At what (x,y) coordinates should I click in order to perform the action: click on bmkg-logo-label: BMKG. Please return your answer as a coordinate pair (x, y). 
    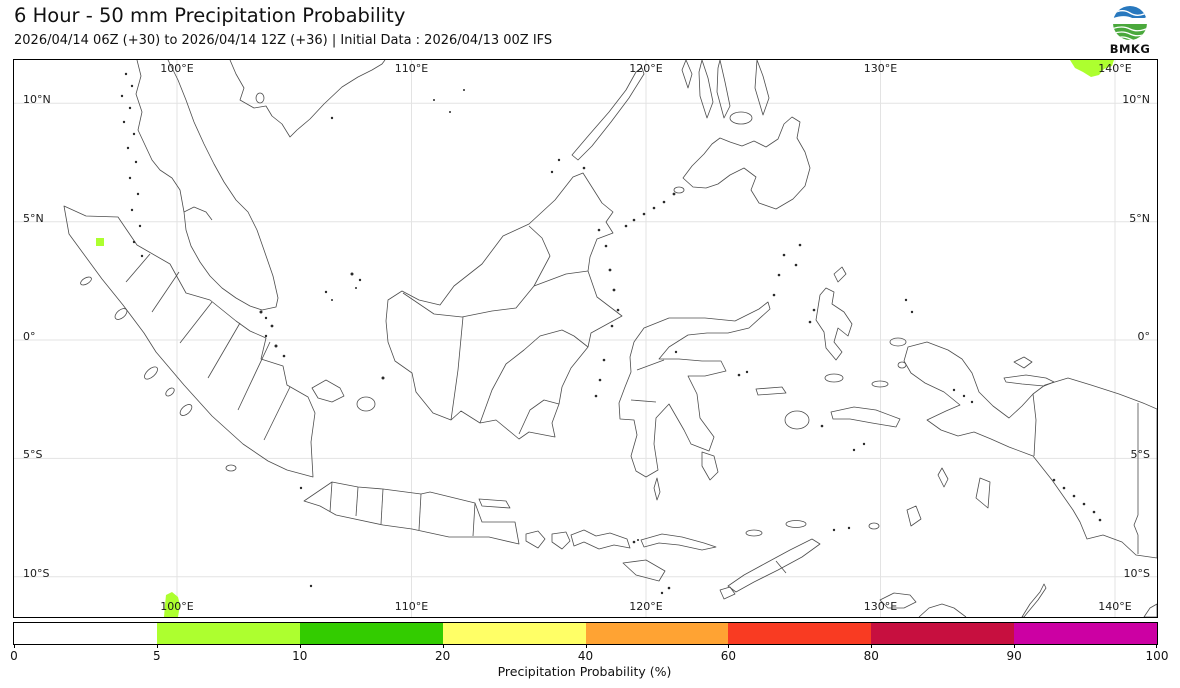
    Looking at the image, I should click on (1130, 49).